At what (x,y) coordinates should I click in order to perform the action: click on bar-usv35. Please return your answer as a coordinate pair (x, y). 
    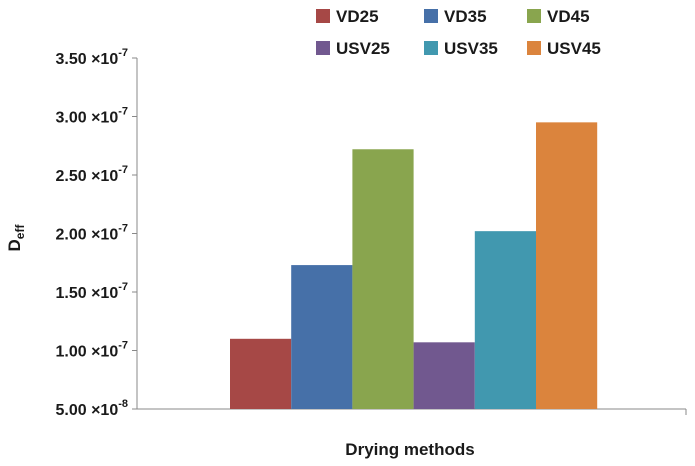
    Looking at the image, I should click on (505, 320).